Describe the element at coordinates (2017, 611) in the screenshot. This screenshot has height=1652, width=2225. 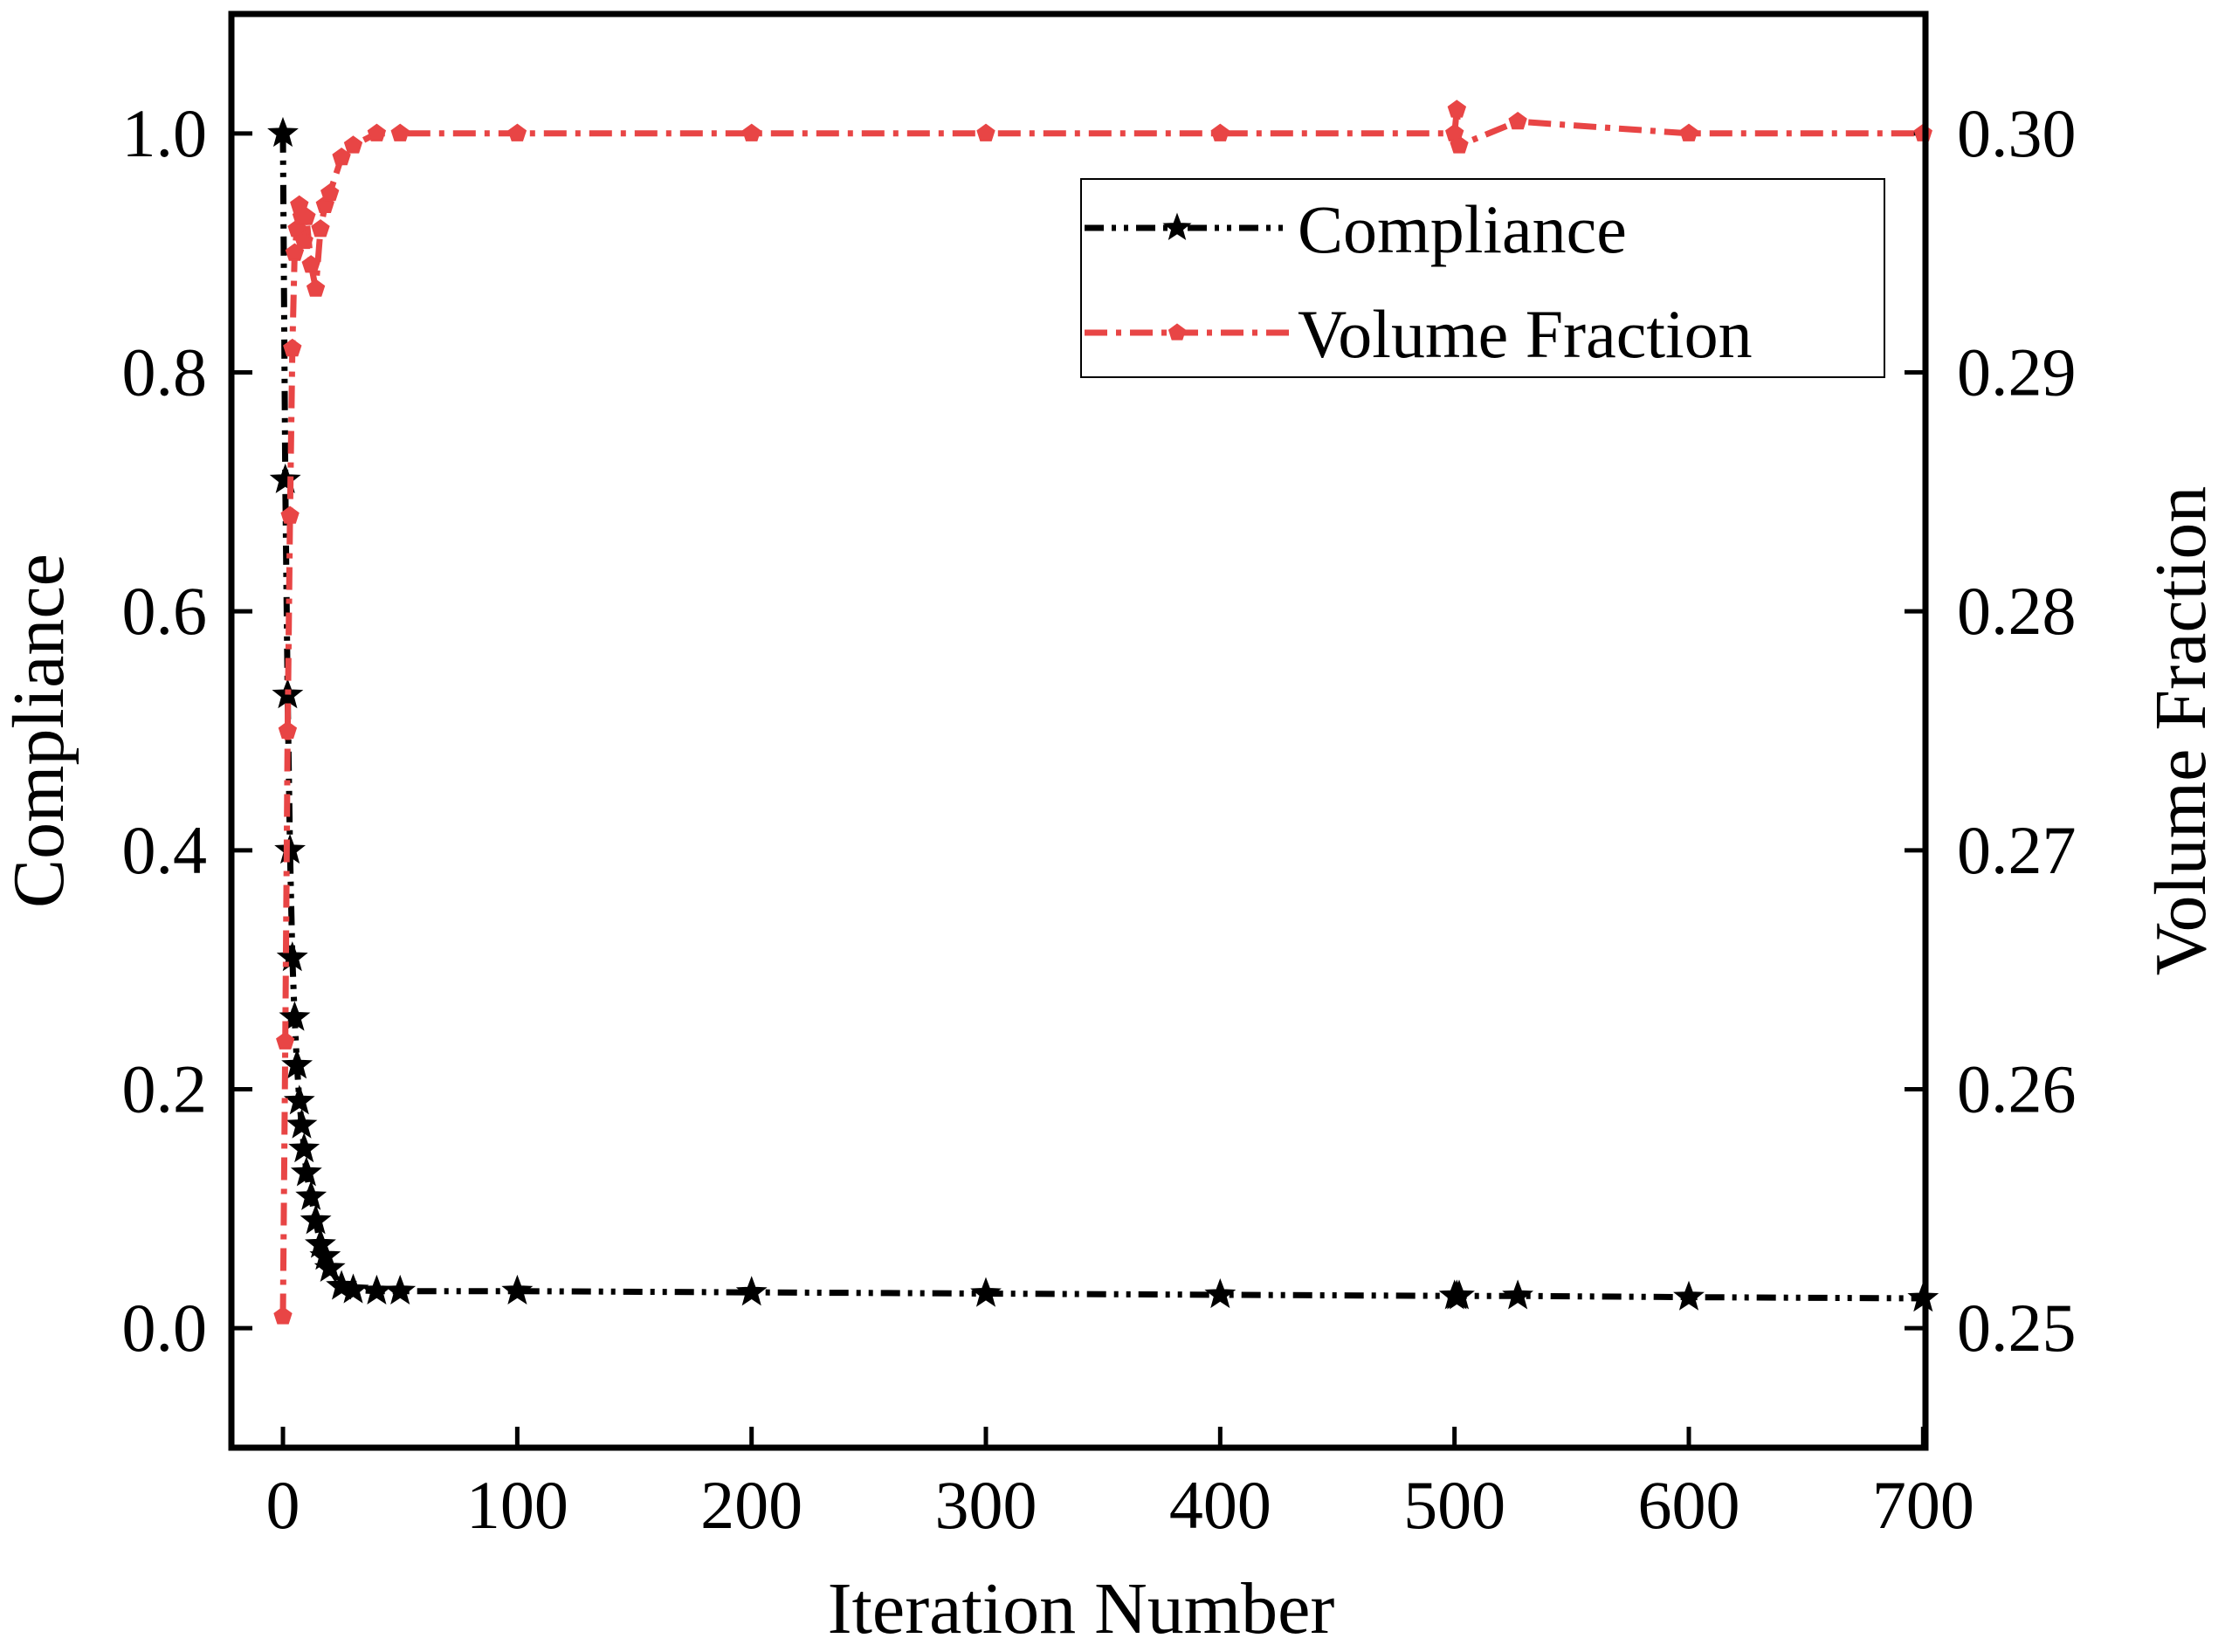
I see `y2-tick-label: 0.28` at that location.